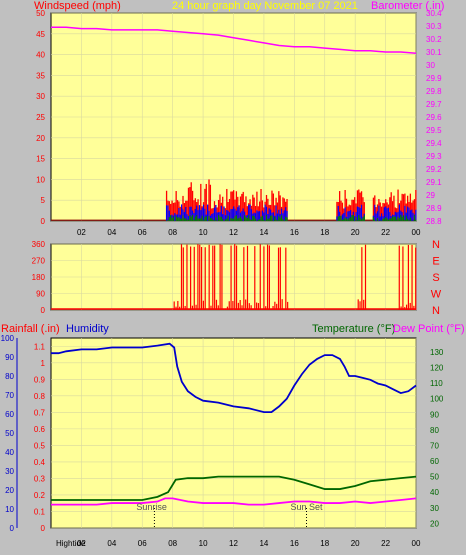 This screenshot has width=466, height=555. What do you see at coordinates (43, 528) in the screenshot?
I see `rainfall-tick-label: 0` at bounding box center [43, 528].